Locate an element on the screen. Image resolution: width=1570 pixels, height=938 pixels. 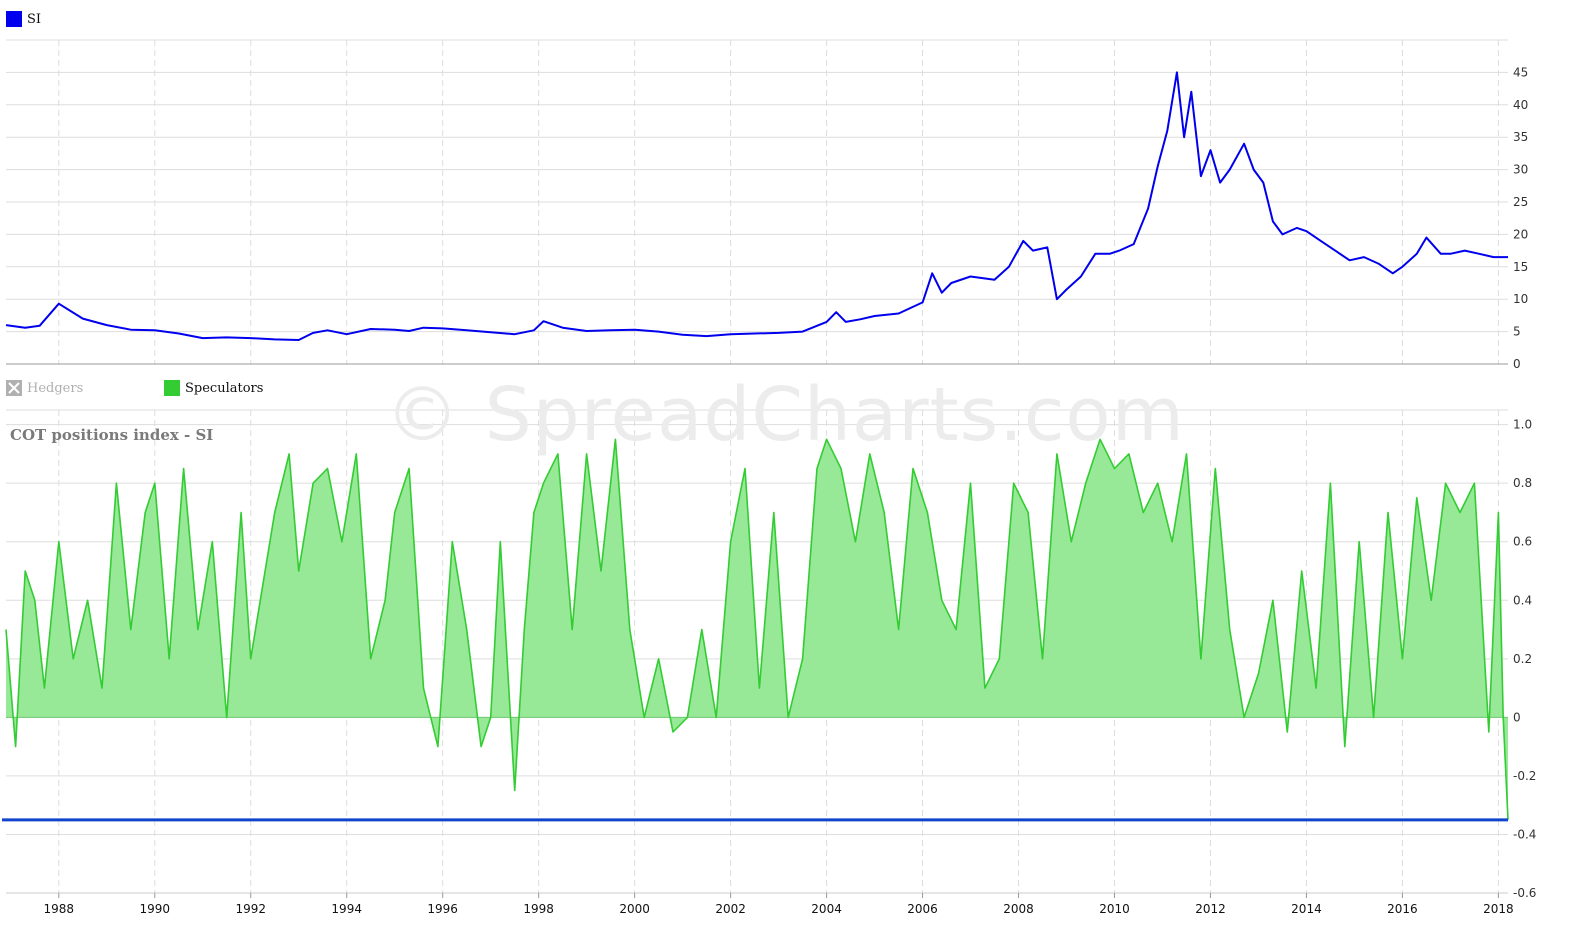
y-tick-label: 0.2 is located at coordinates (1522, 659).